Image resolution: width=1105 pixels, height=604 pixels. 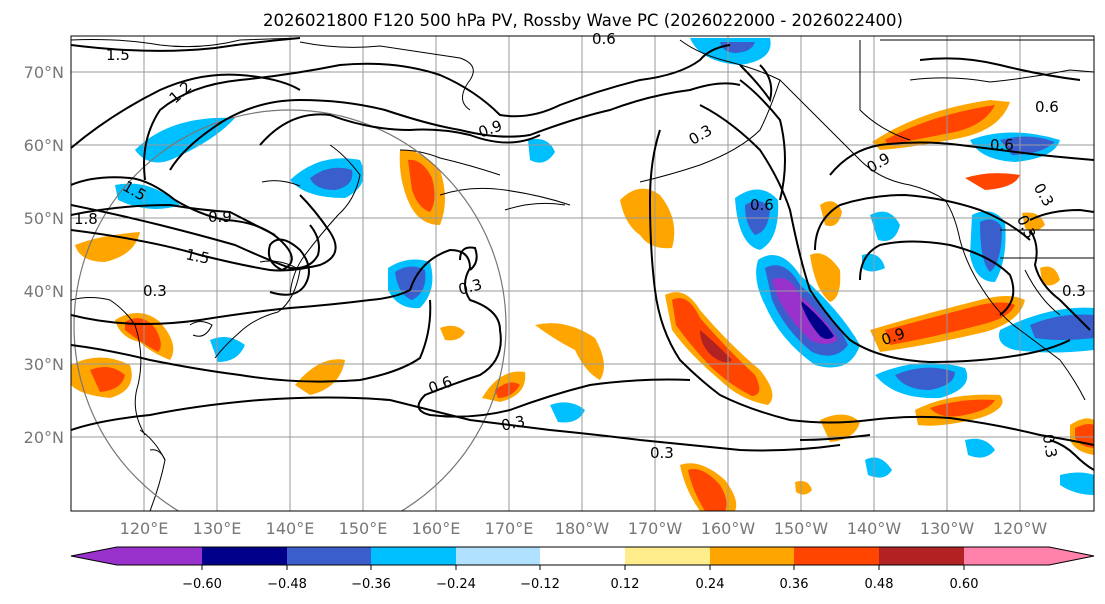 What do you see at coordinates (655, 528) in the screenshot?
I see `lon-label: 170°W` at bounding box center [655, 528].